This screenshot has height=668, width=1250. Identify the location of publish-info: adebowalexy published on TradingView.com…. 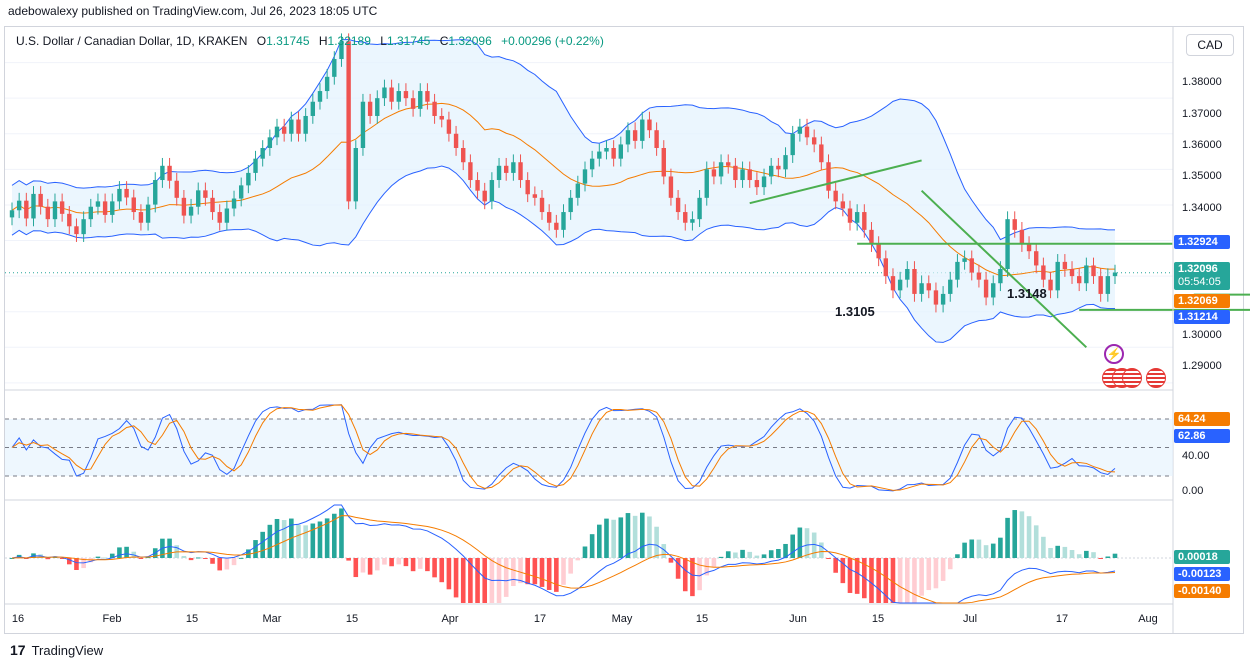
(193, 11).